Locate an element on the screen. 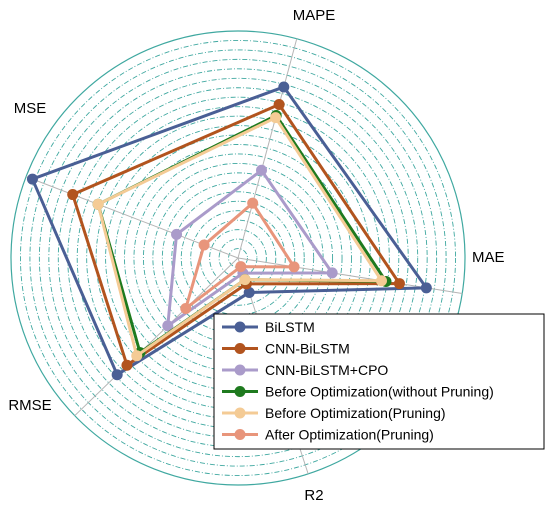 This screenshot has width=550, height=509. legend-entry: CNN-BiLSTM+CPO is located at coordinates (305, 370).